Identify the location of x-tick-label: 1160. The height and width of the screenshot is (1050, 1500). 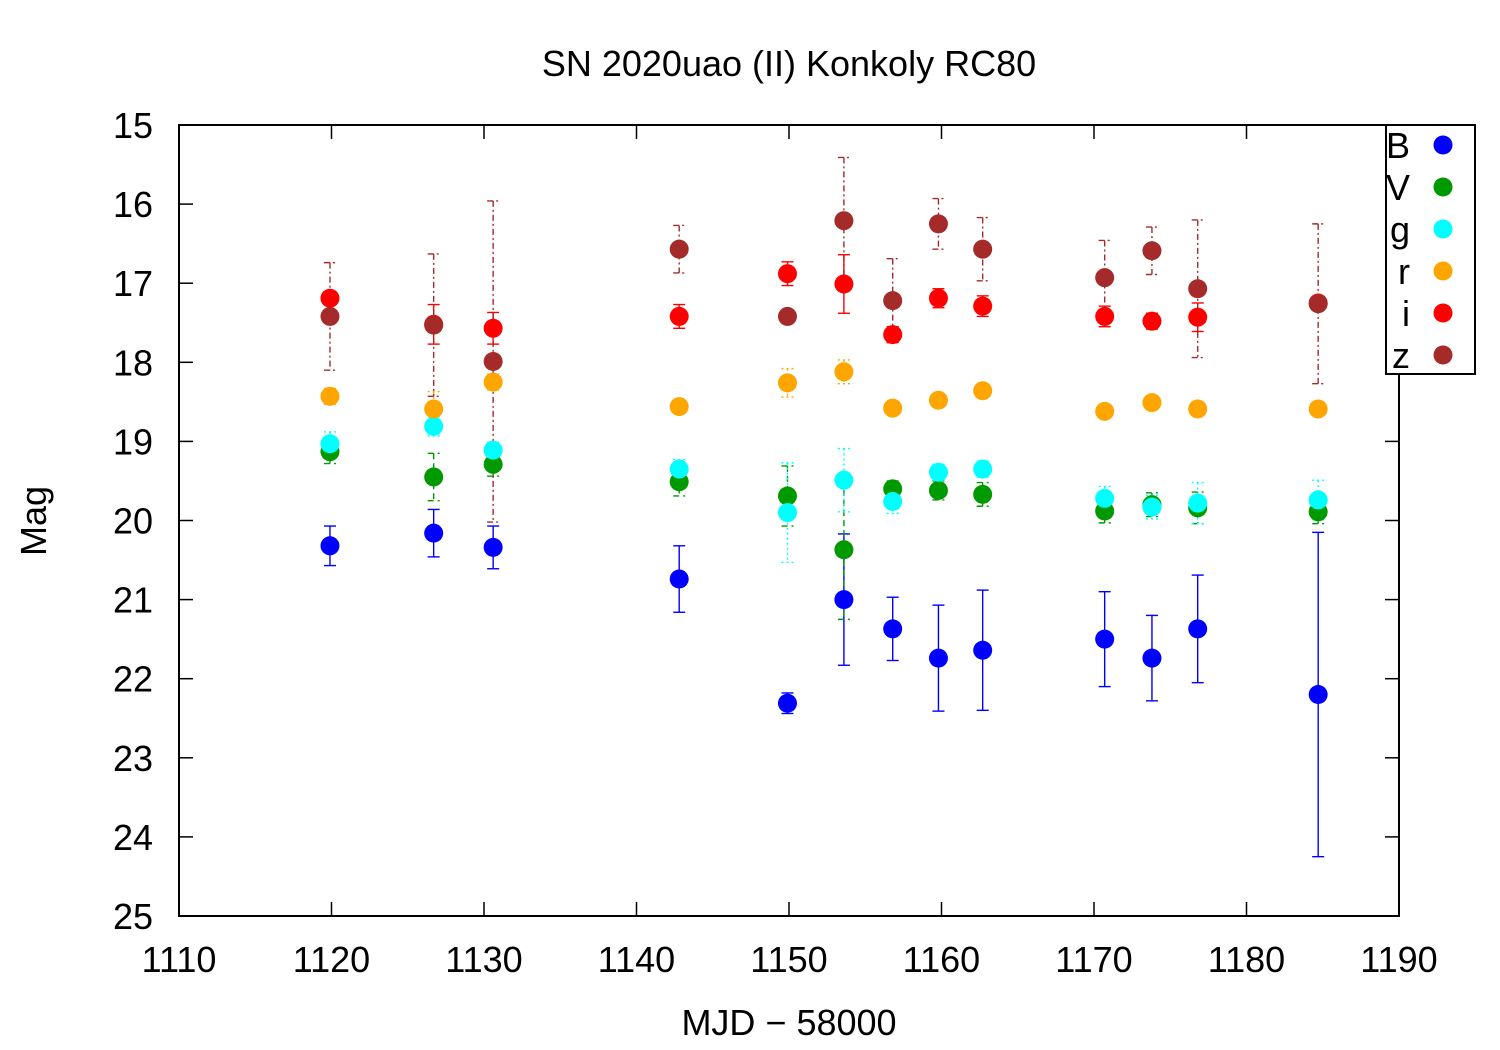
(941, 959).